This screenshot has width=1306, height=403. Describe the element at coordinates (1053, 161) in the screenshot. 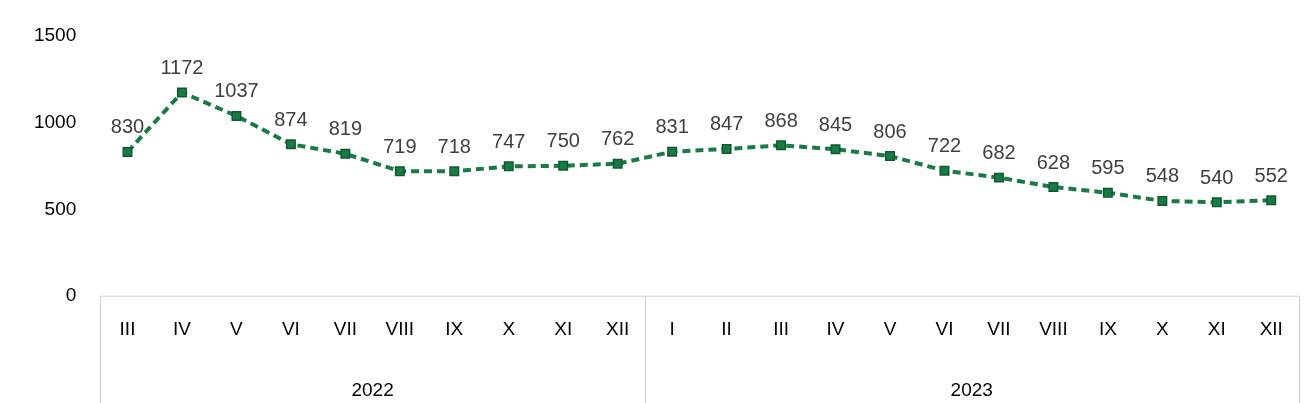

I see `data-label: 628` at that location.